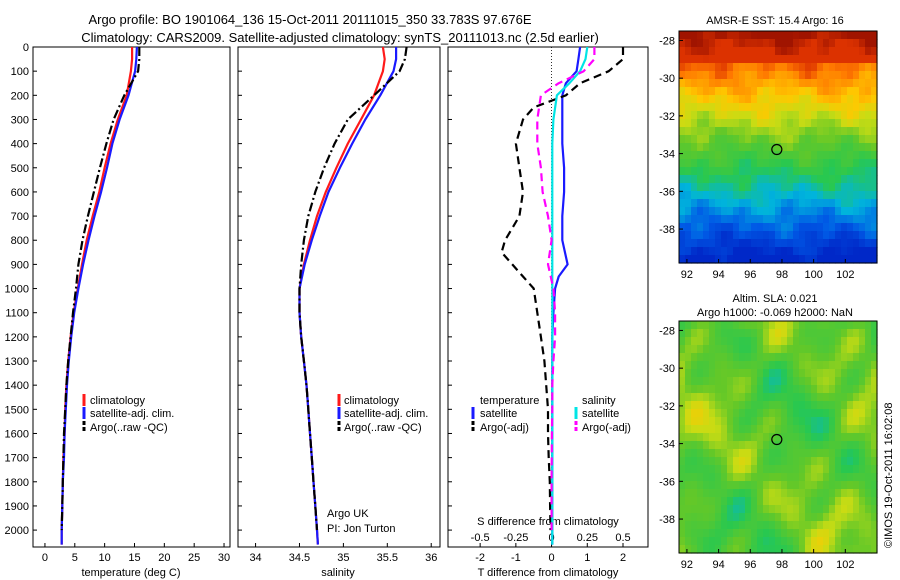 The image size is (900, 580). Describe the element at coordinates (361, 529) in the screenshot. I see `pi-note: PI: Jon Turton` at that location.